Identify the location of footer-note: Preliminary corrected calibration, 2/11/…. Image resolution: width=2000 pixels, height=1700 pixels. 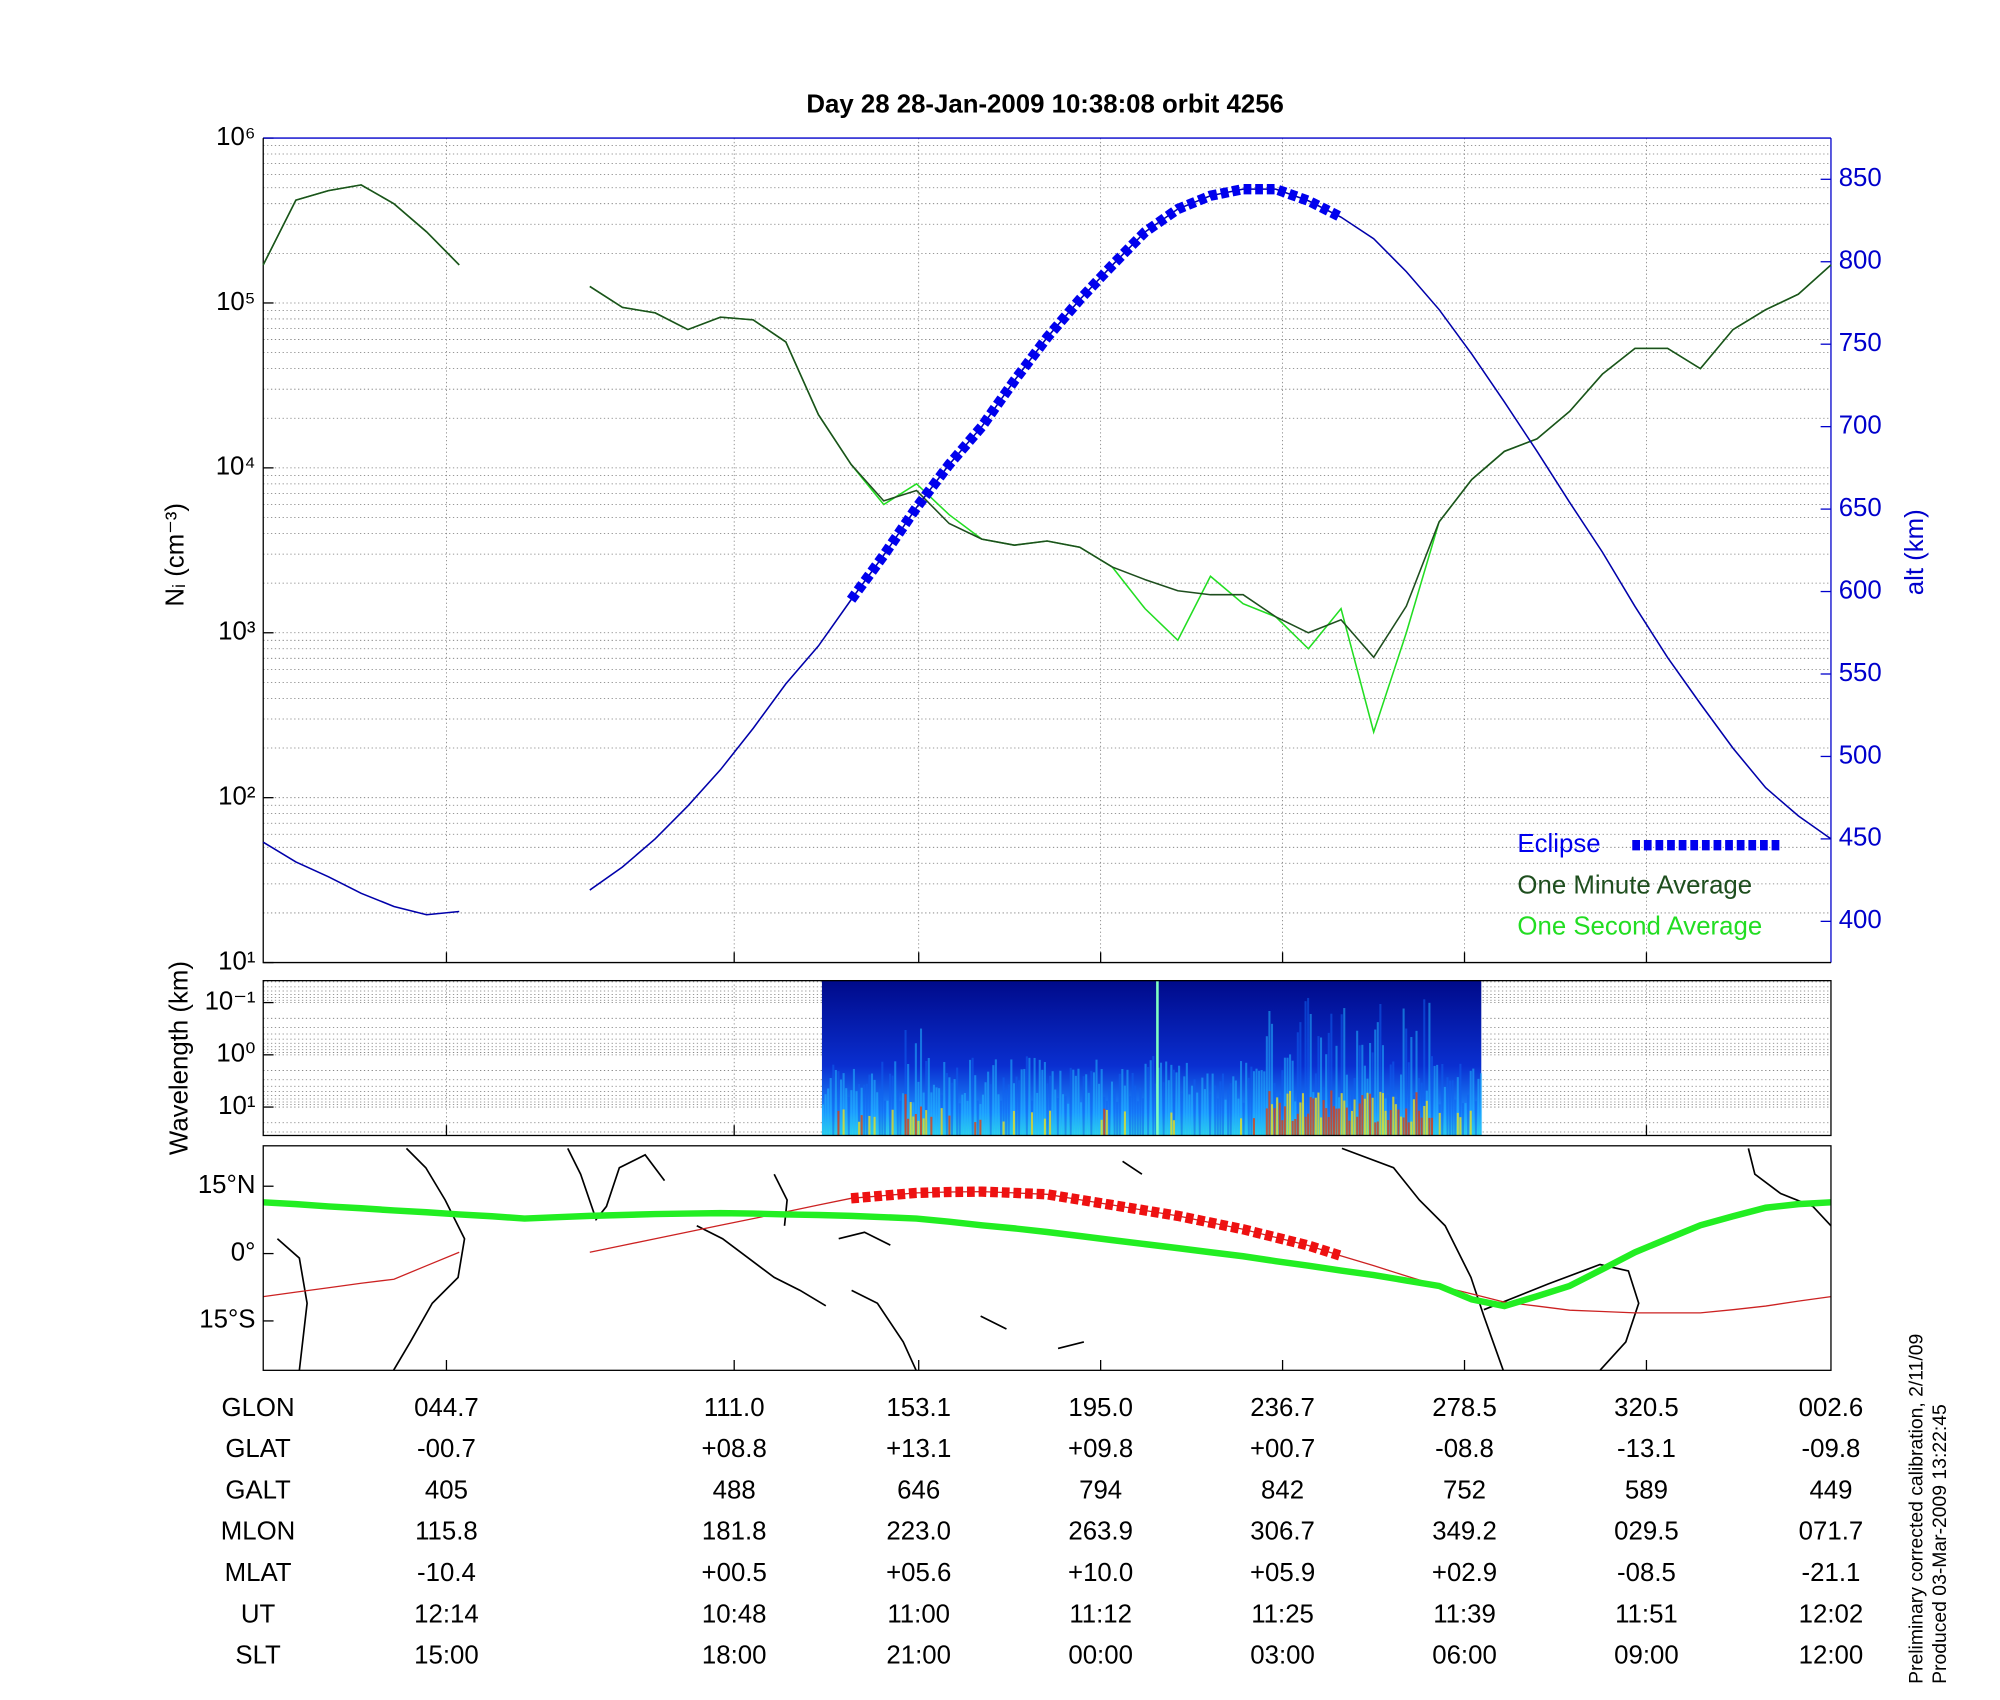
(1917, 1509).